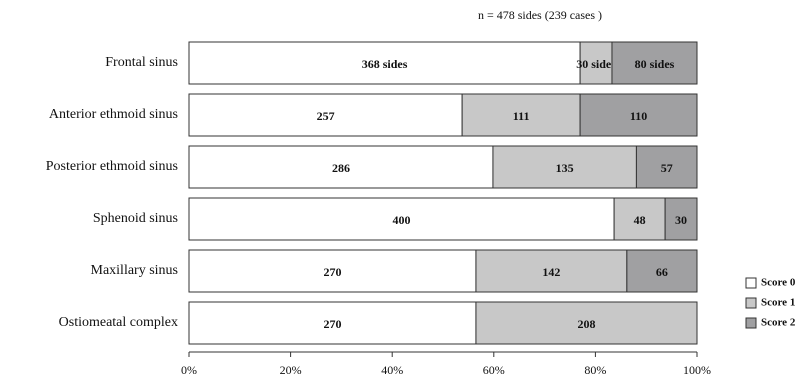 The image size is (805, 382). I want to click on value-label: 135, so click(565, 168).